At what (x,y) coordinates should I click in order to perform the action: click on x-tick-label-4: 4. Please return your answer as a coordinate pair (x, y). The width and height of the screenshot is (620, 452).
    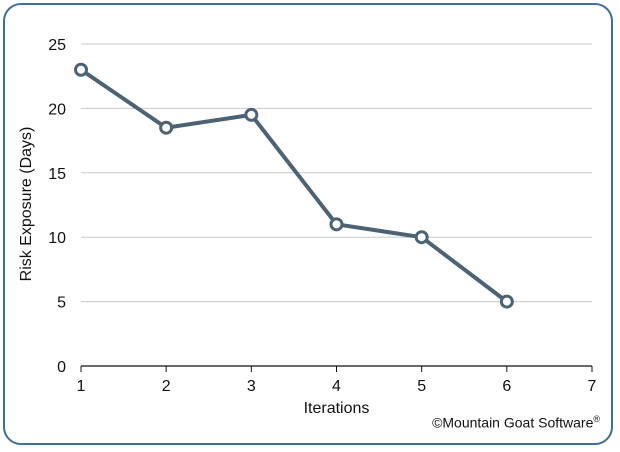
    Looking at the image, I should click on (336, 386).